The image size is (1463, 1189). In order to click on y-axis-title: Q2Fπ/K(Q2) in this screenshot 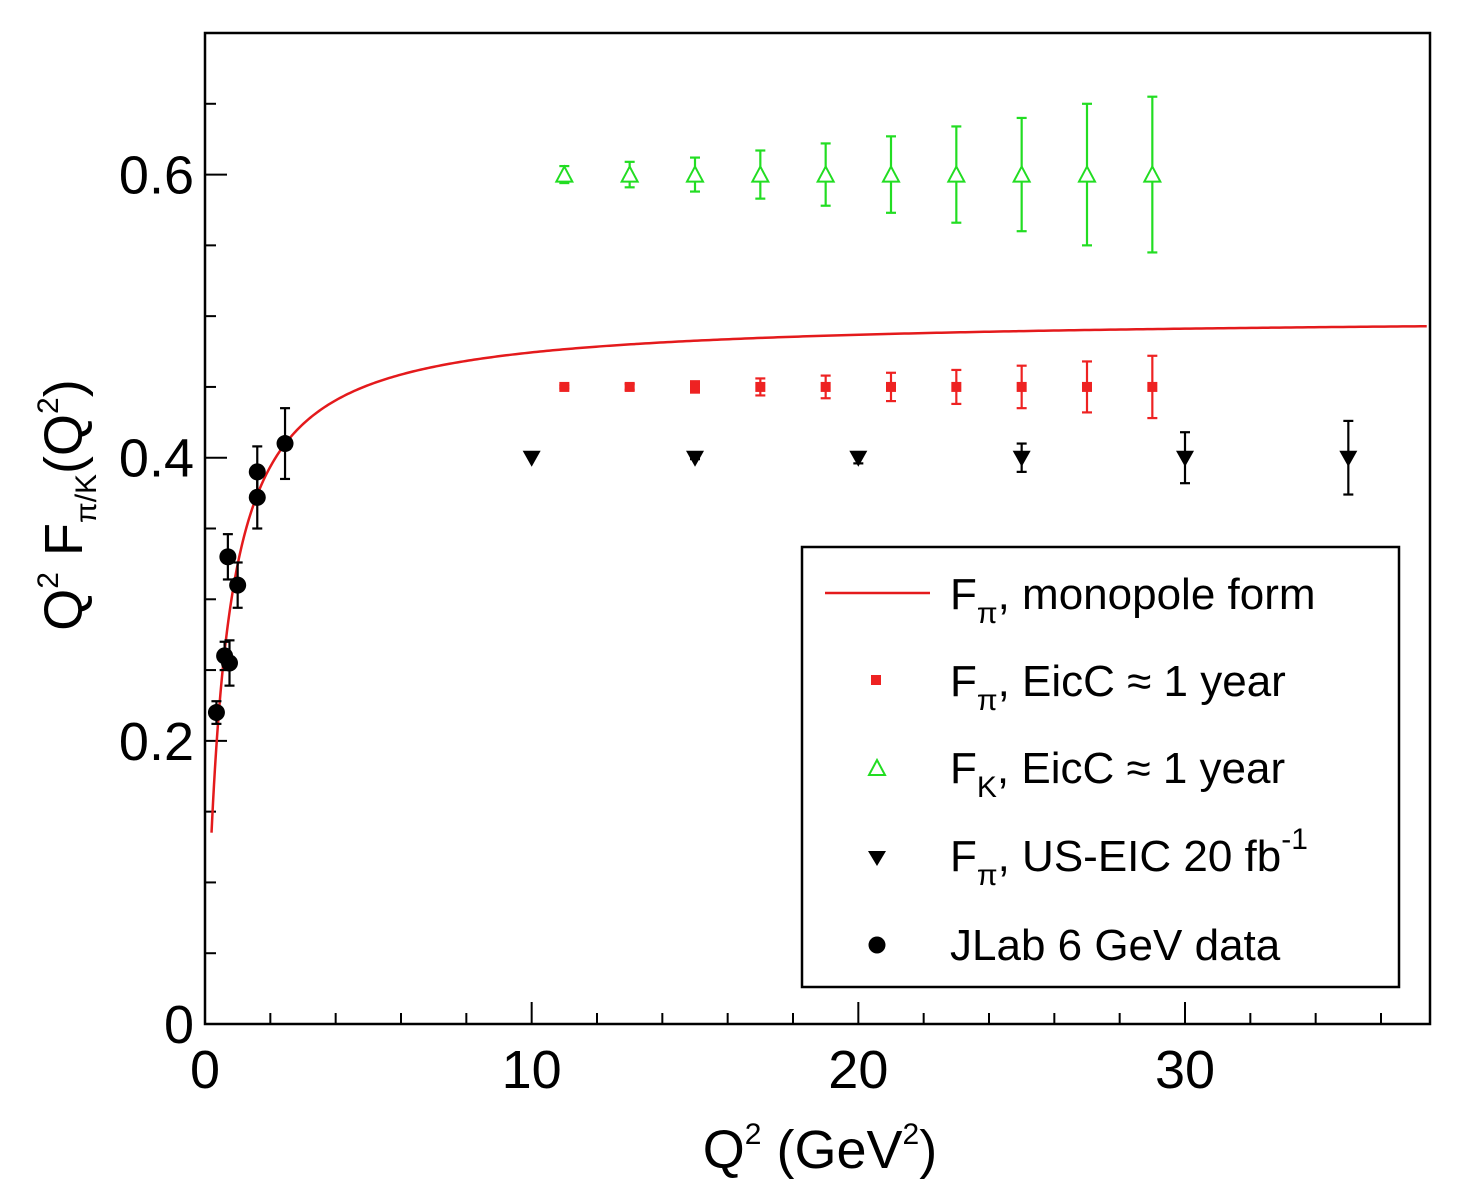, I will do `click(67, 504)`.